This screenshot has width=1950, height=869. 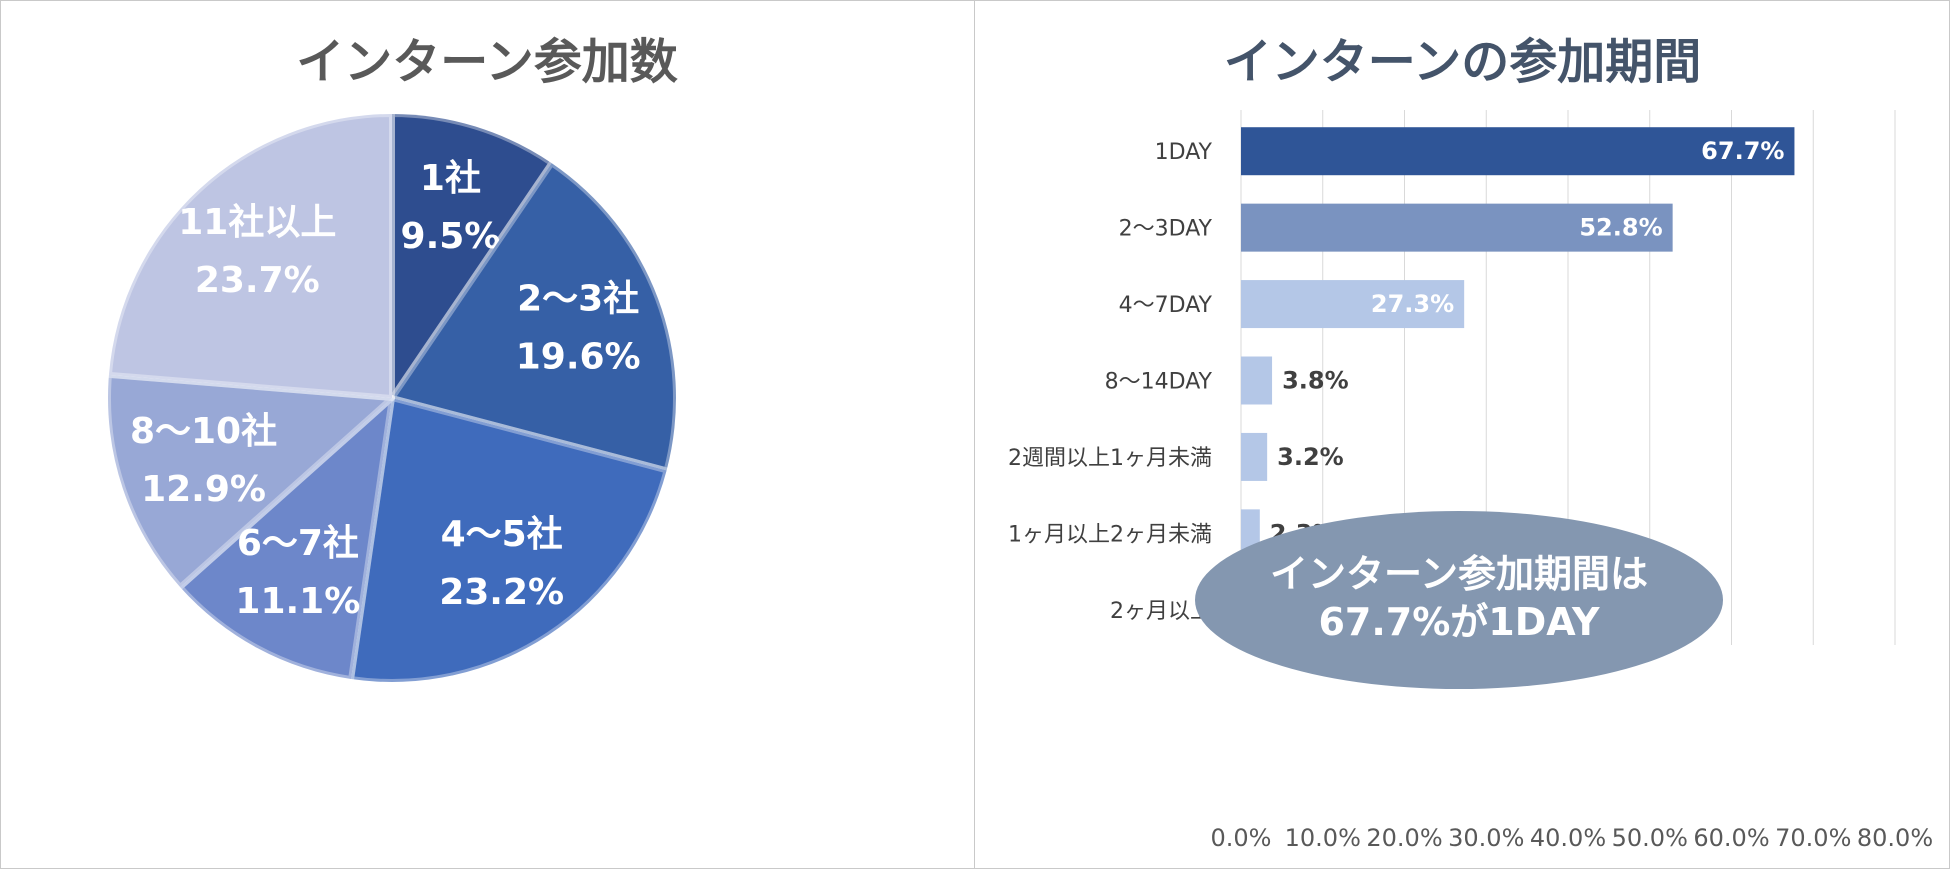 I want to click on callout-line-1: インターン参加期間は, so click(x=1459, y=574).